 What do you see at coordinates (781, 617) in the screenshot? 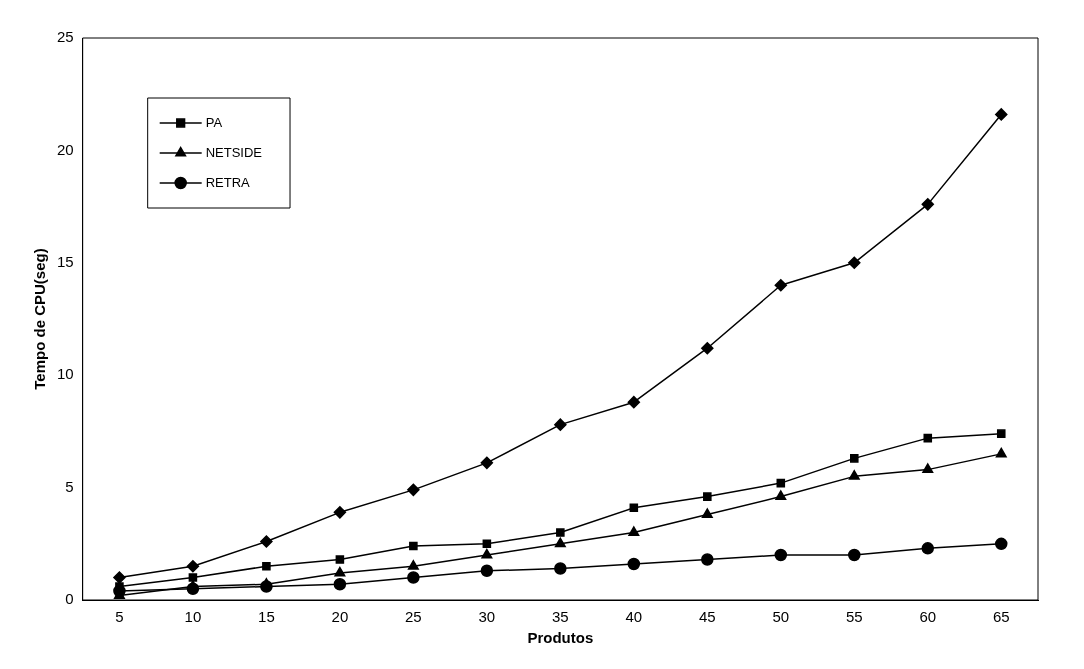
I see `x-tick-label: 50` at bounding box center [781, 617].